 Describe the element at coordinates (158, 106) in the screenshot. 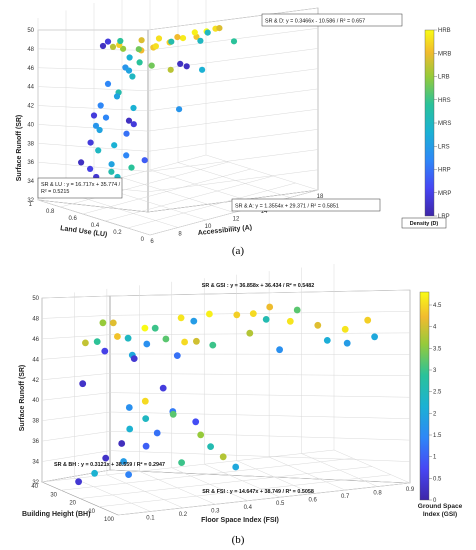

I see `panel-a-points` at that location.